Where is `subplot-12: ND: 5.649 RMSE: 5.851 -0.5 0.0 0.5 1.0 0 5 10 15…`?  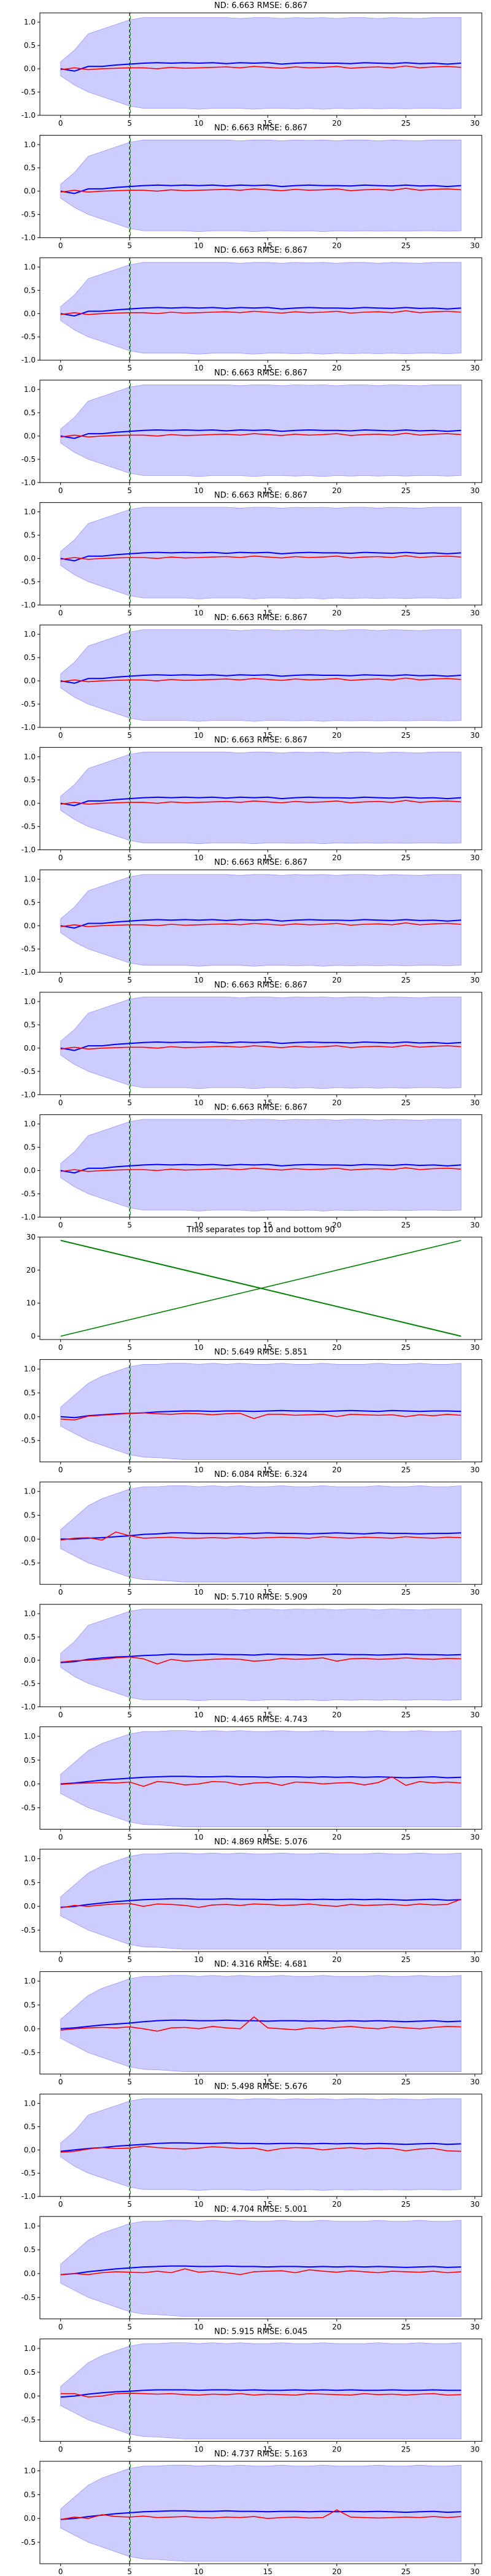
subplot-12: ND: 5.649 RMSE: 5.851 -0.5 0.0 0.5 1.0 0 5 10 15… is located at coordinates (252, 1411).